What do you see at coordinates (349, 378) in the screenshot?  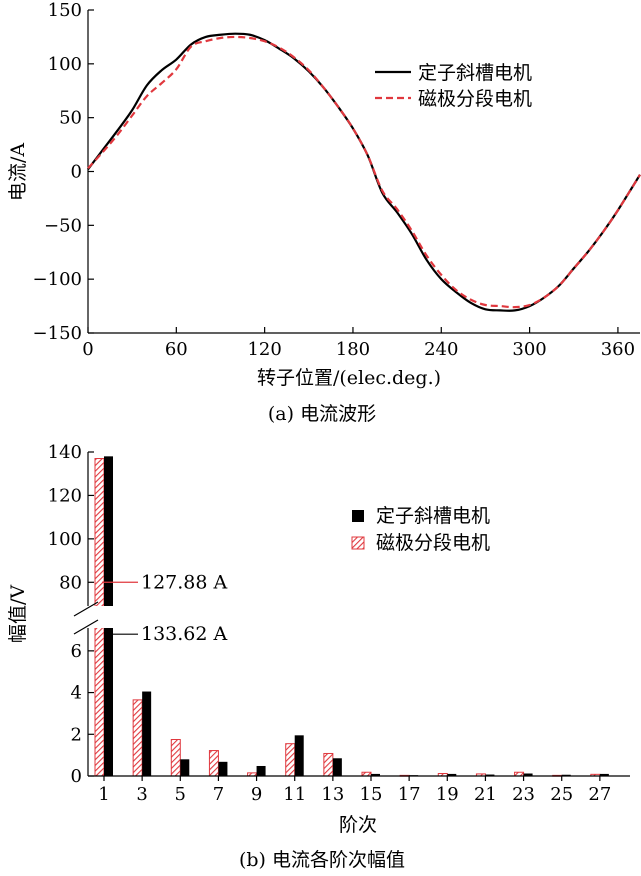 I see `x-axis-label-a: 转子位置/(elec.deg.)` at bounding box center [349, 378].